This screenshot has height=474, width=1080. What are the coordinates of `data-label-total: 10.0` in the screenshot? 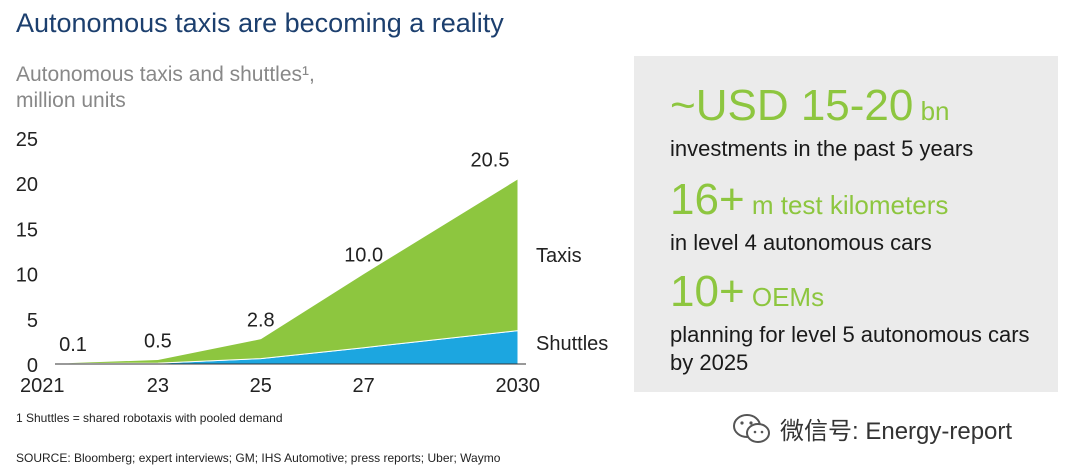 It's located at (363, 256).